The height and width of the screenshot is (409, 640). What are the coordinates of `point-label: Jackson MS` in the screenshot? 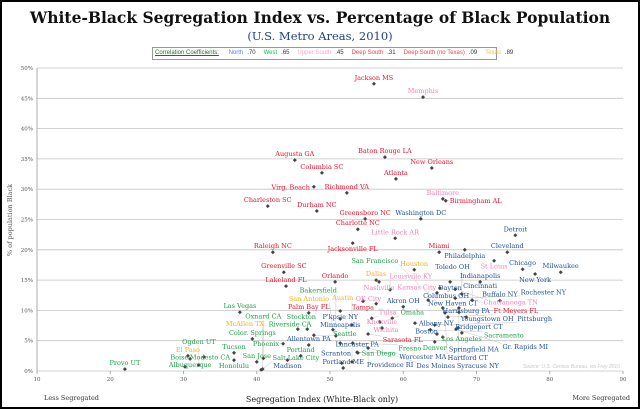 It's located at (374, 78).